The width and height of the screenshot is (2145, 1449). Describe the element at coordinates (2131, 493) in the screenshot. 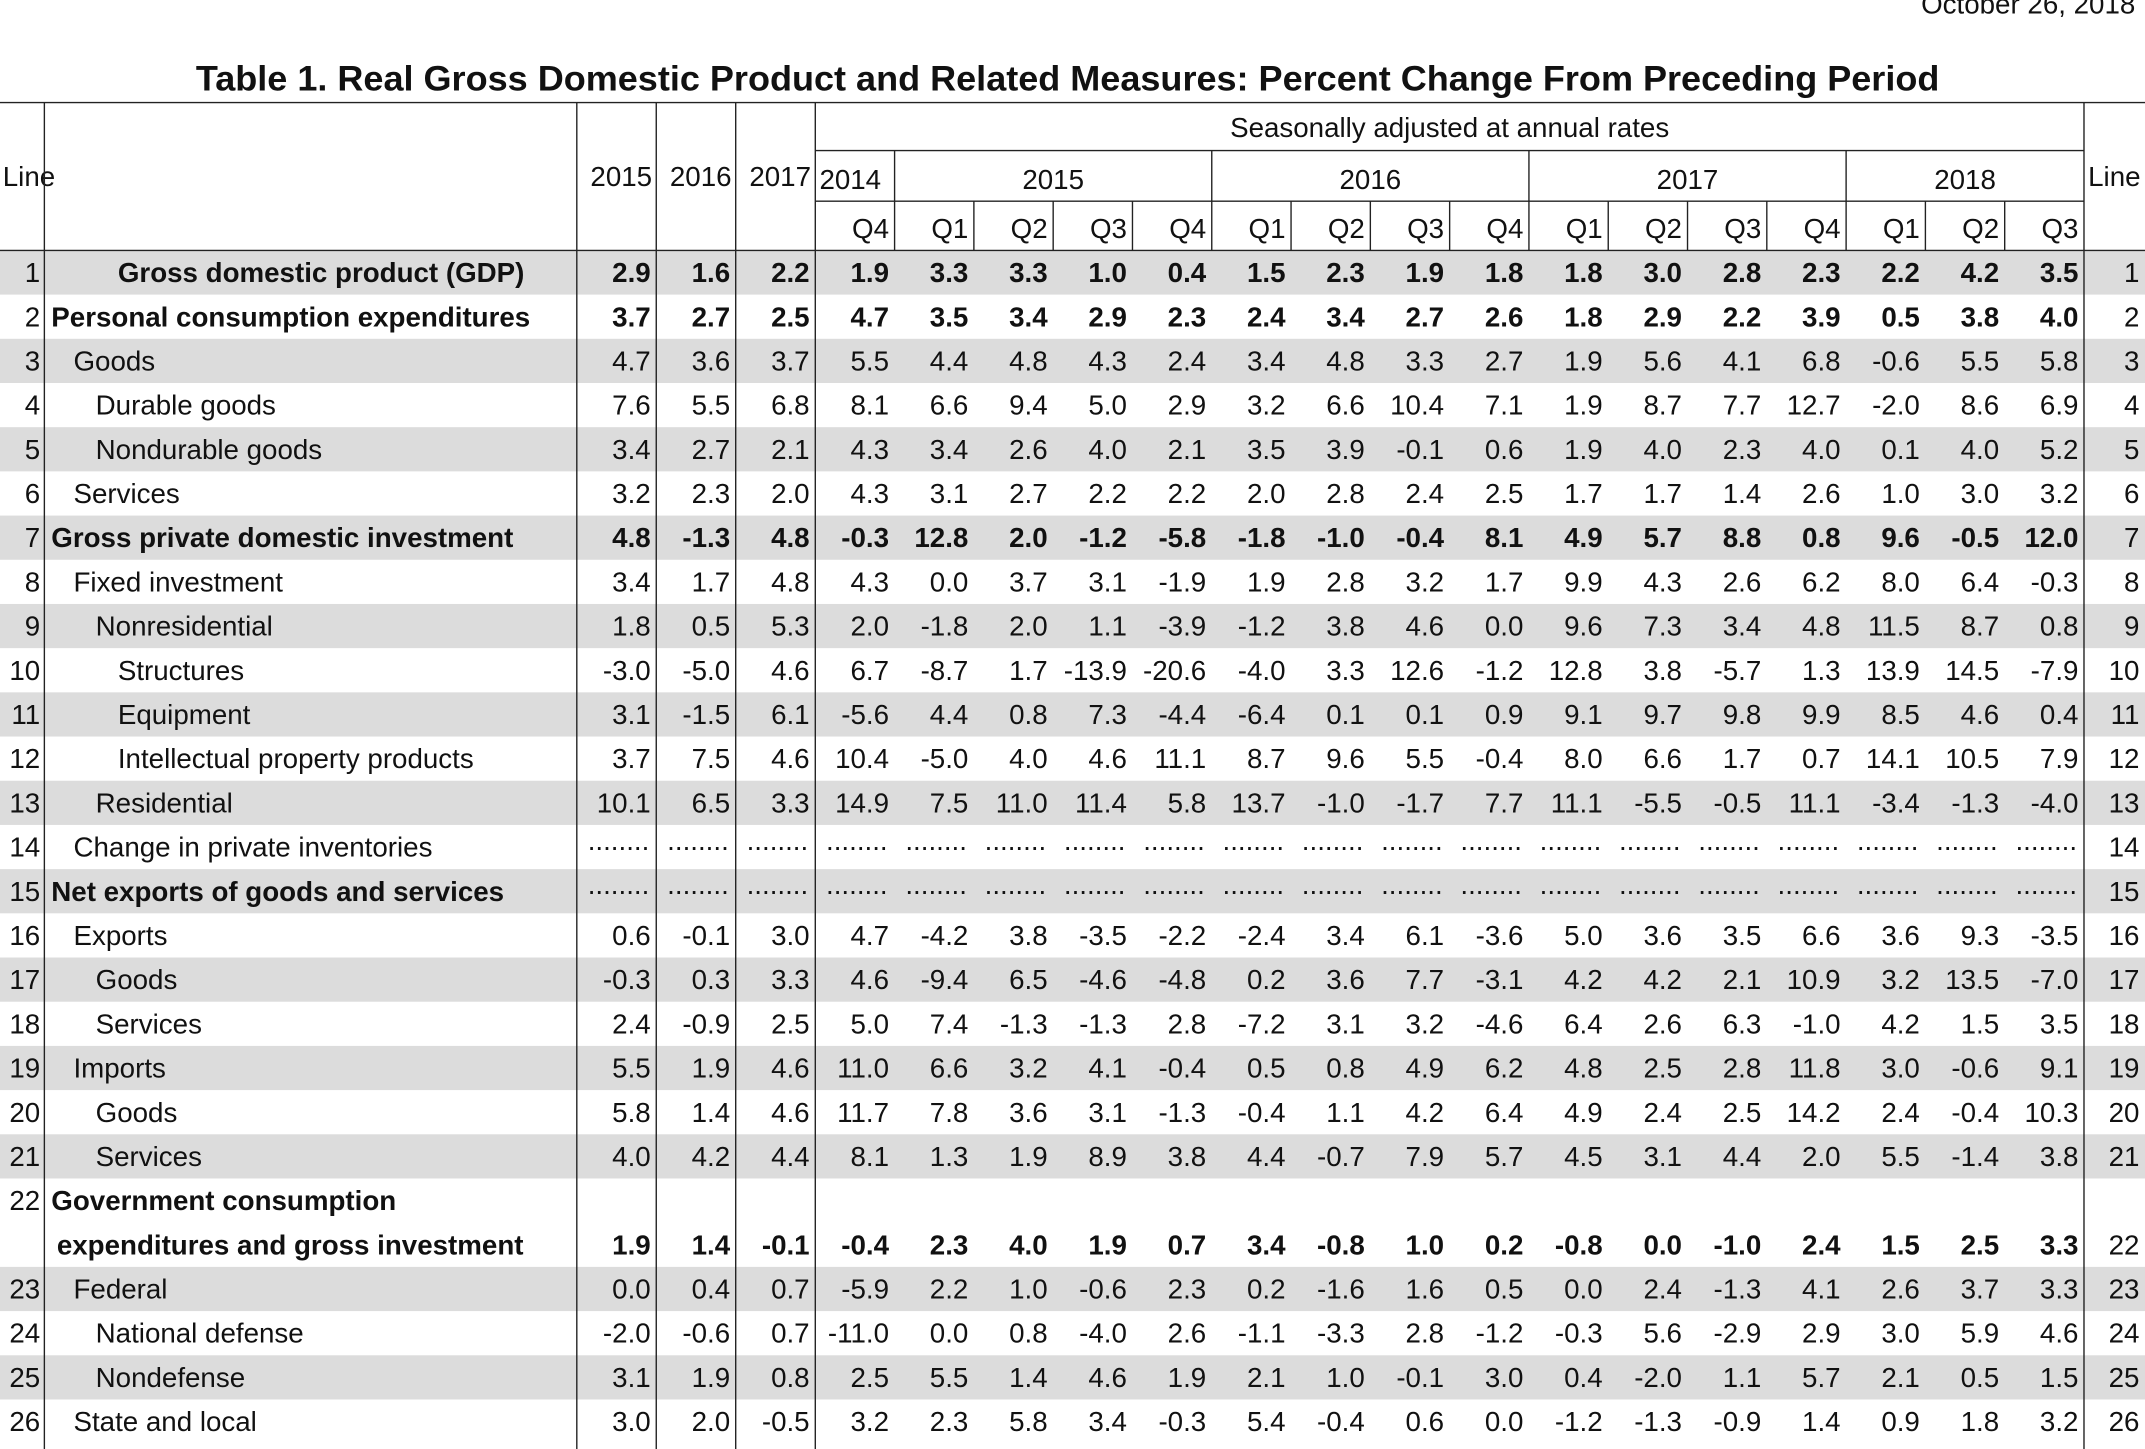

I see `line-number: 6` at that location.